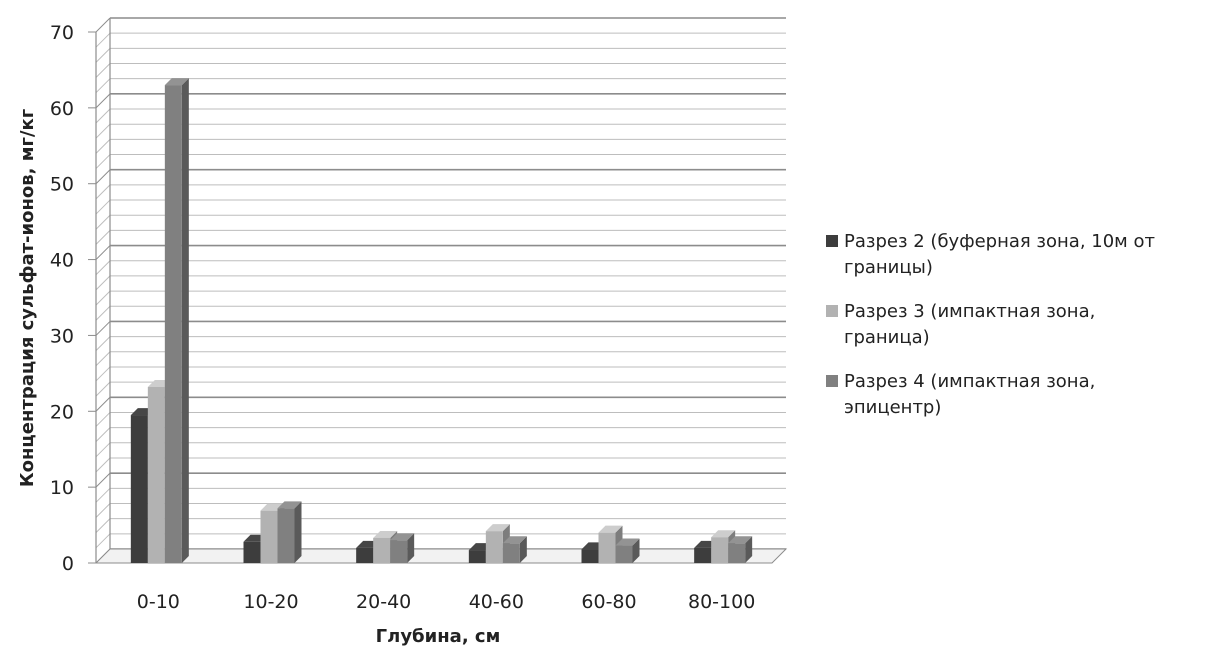  Describe the element at coordinates (73, 298) in the screenshot. I see `y-tick-labels: 0 10 20 30 40 50 60 70` at that location.